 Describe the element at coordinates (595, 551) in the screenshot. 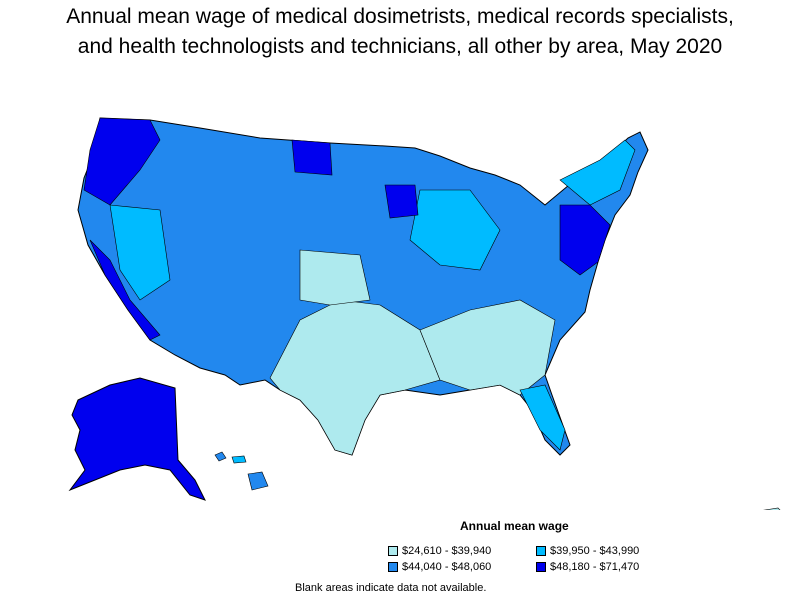

I see `legend-label-2: $39,950 - $43,990` at that location.